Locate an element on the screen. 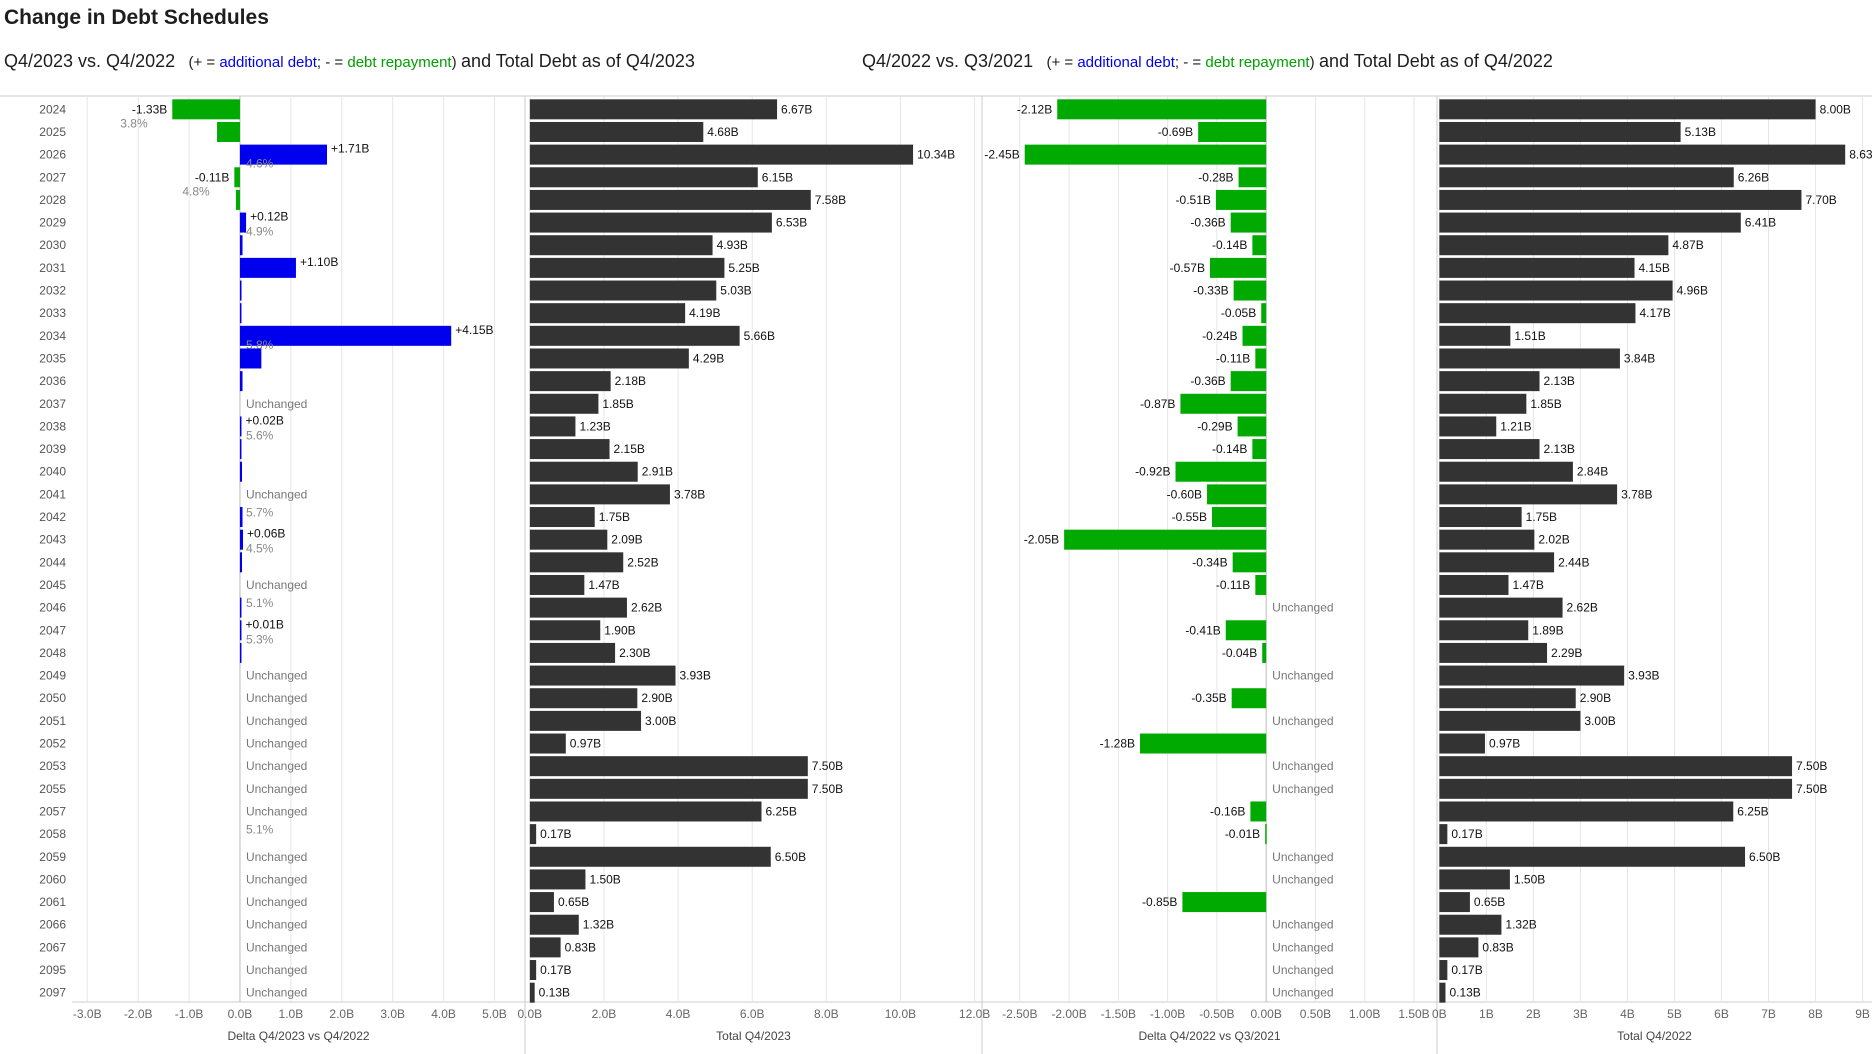 This screenshot has width=1872, height=1054. total-value-label: 1.23B is located at coordinates (594, 426).